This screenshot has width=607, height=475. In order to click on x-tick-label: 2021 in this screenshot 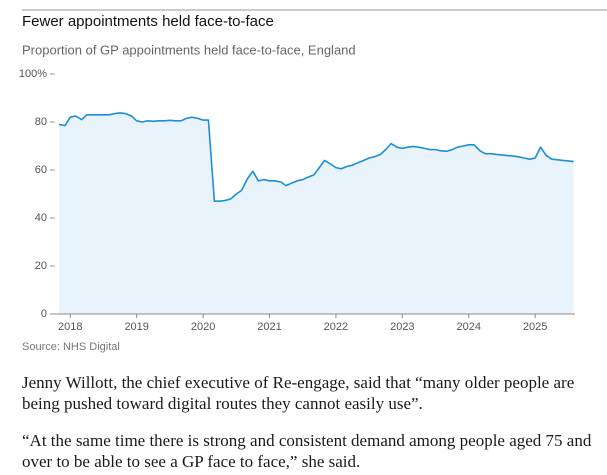, I will do `click(269, 327)`.